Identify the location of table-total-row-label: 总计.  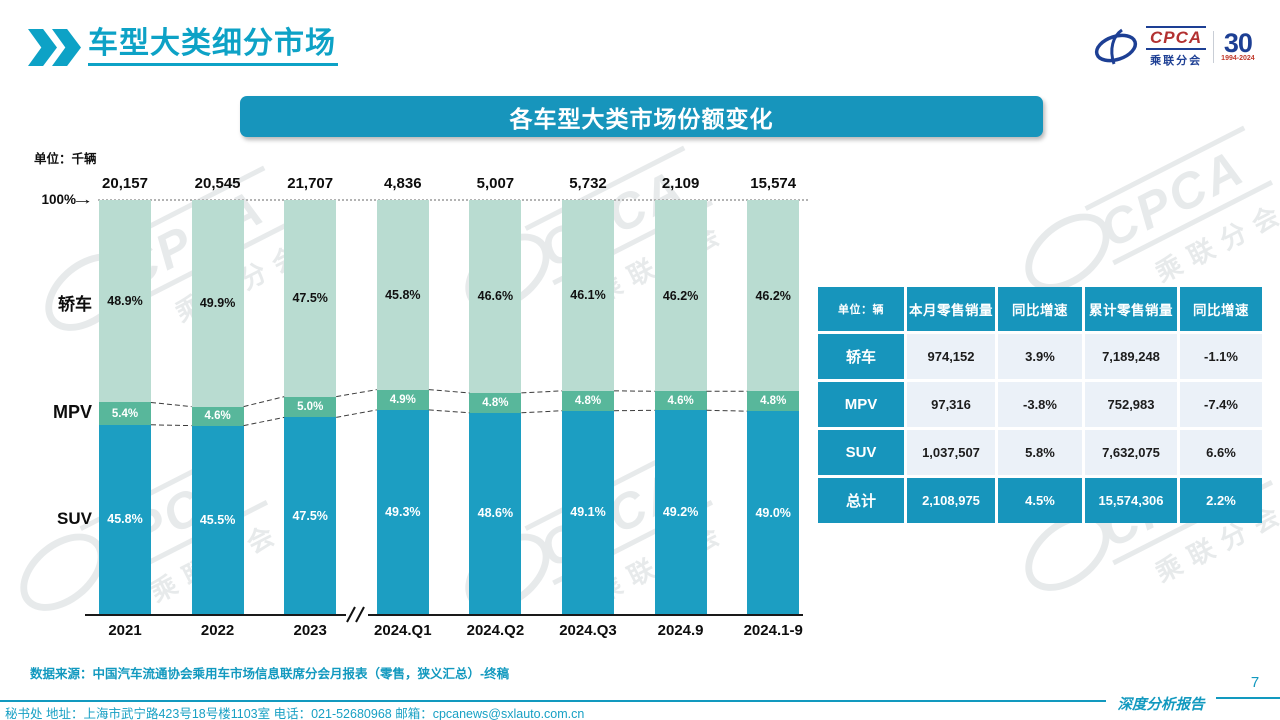
(861, 500).